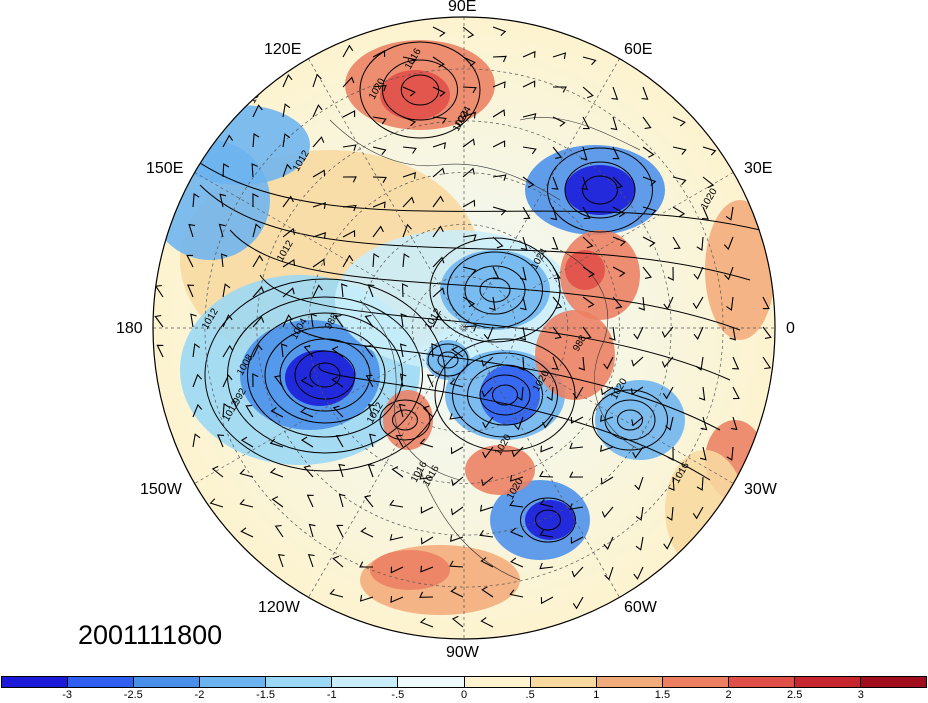 The width and height of the screenshot is (928, 703). Describe the element at coordinates (795, 695) in the screenshot. I see `colorbar-tick-label: 2.5` at that location.